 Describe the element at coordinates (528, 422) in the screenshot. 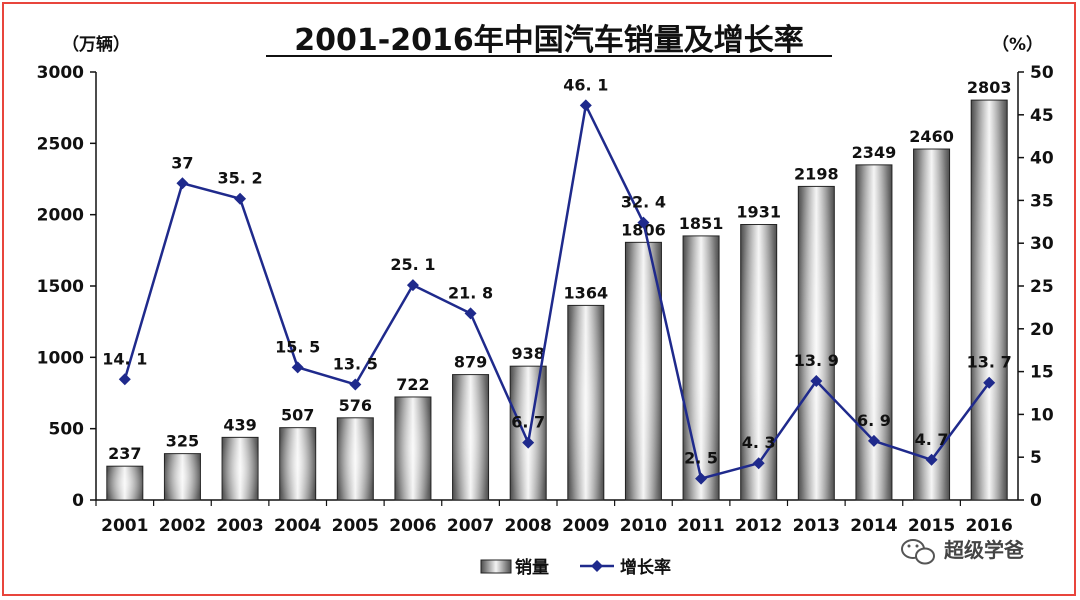

I see `growth-rate-label: 6. 7` at that location.